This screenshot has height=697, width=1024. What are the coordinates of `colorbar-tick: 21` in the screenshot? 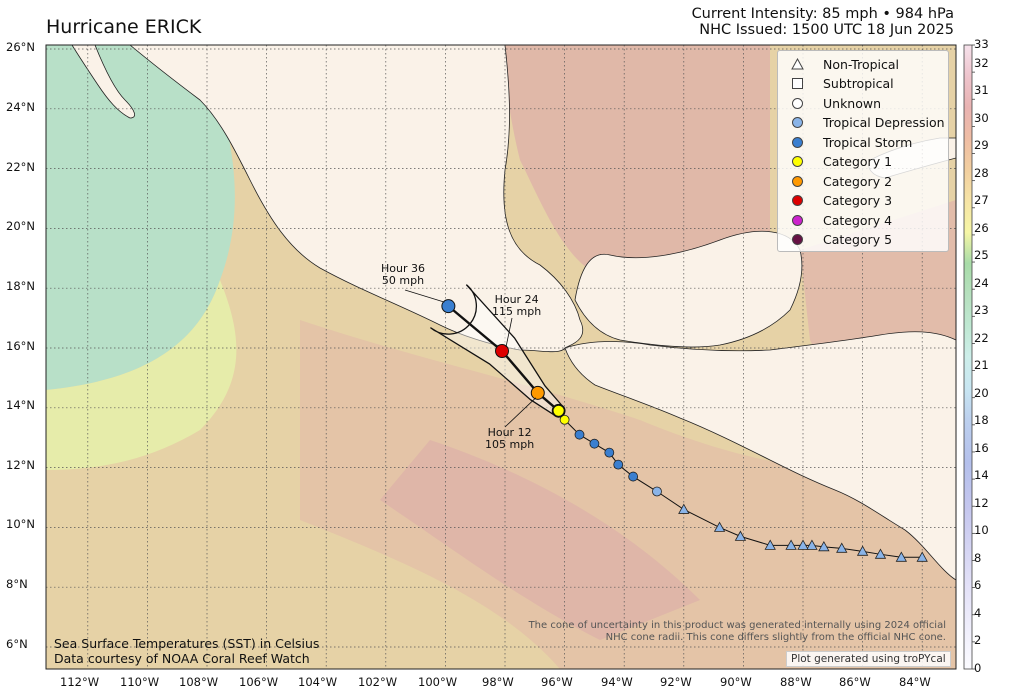 It's located at (981, 365).